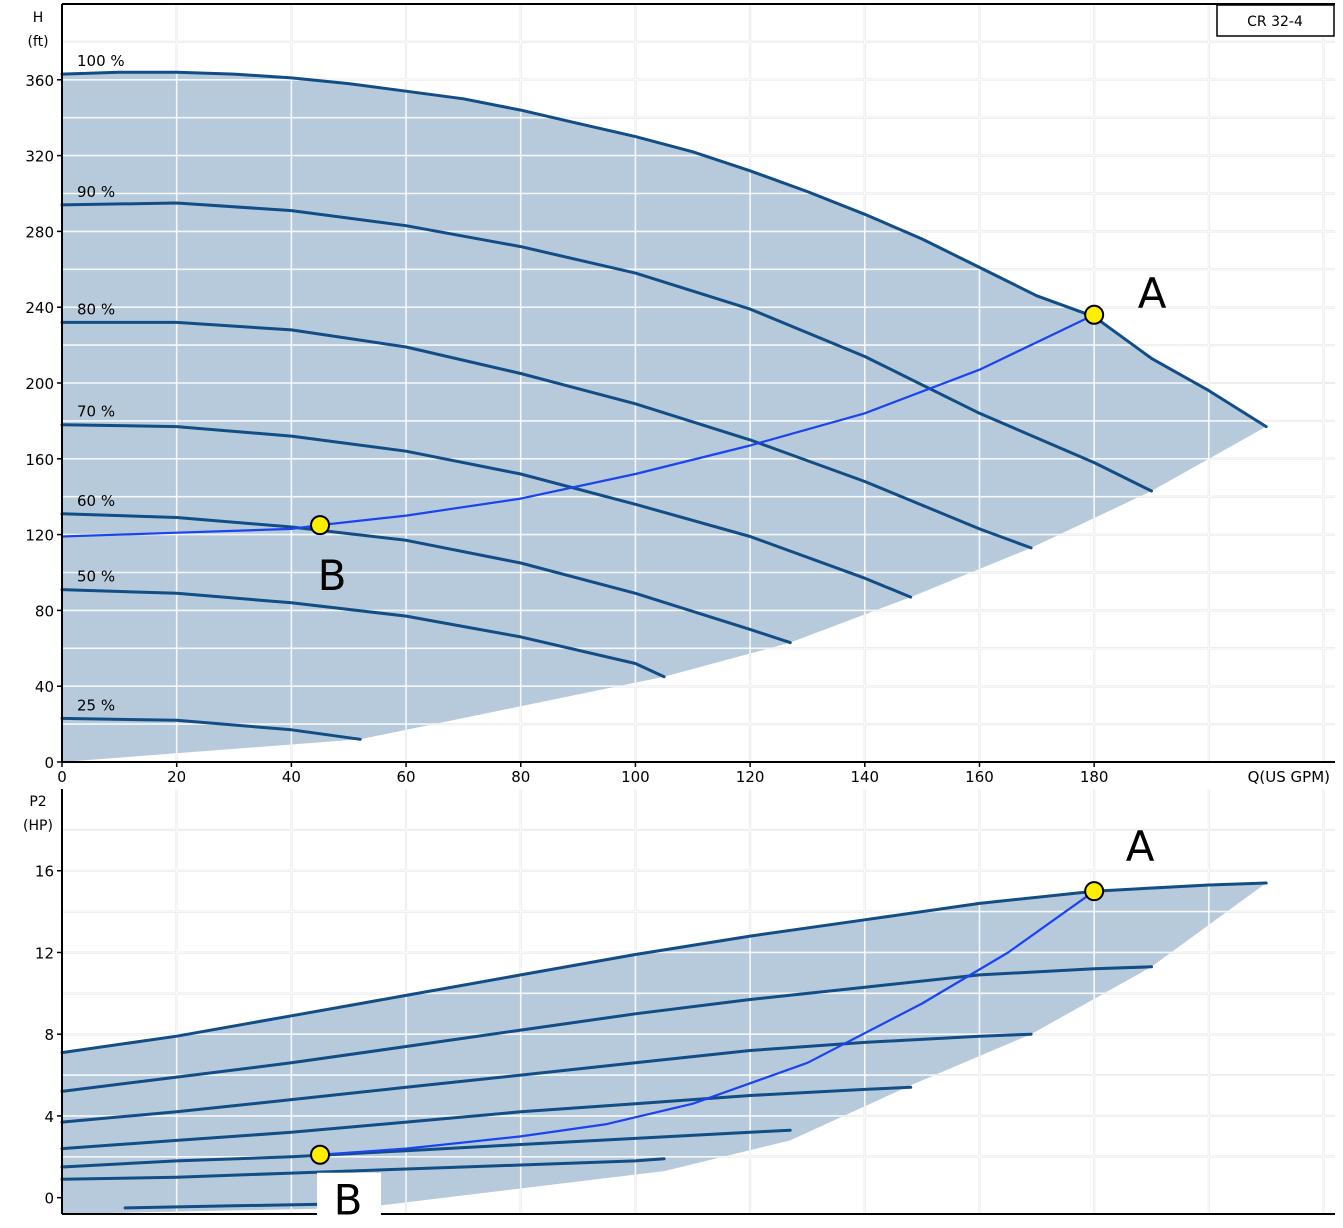 The height and width of the screenshot is (1228, 1343). I want to click on model-label: CR 32-4, so click(1275, 22).